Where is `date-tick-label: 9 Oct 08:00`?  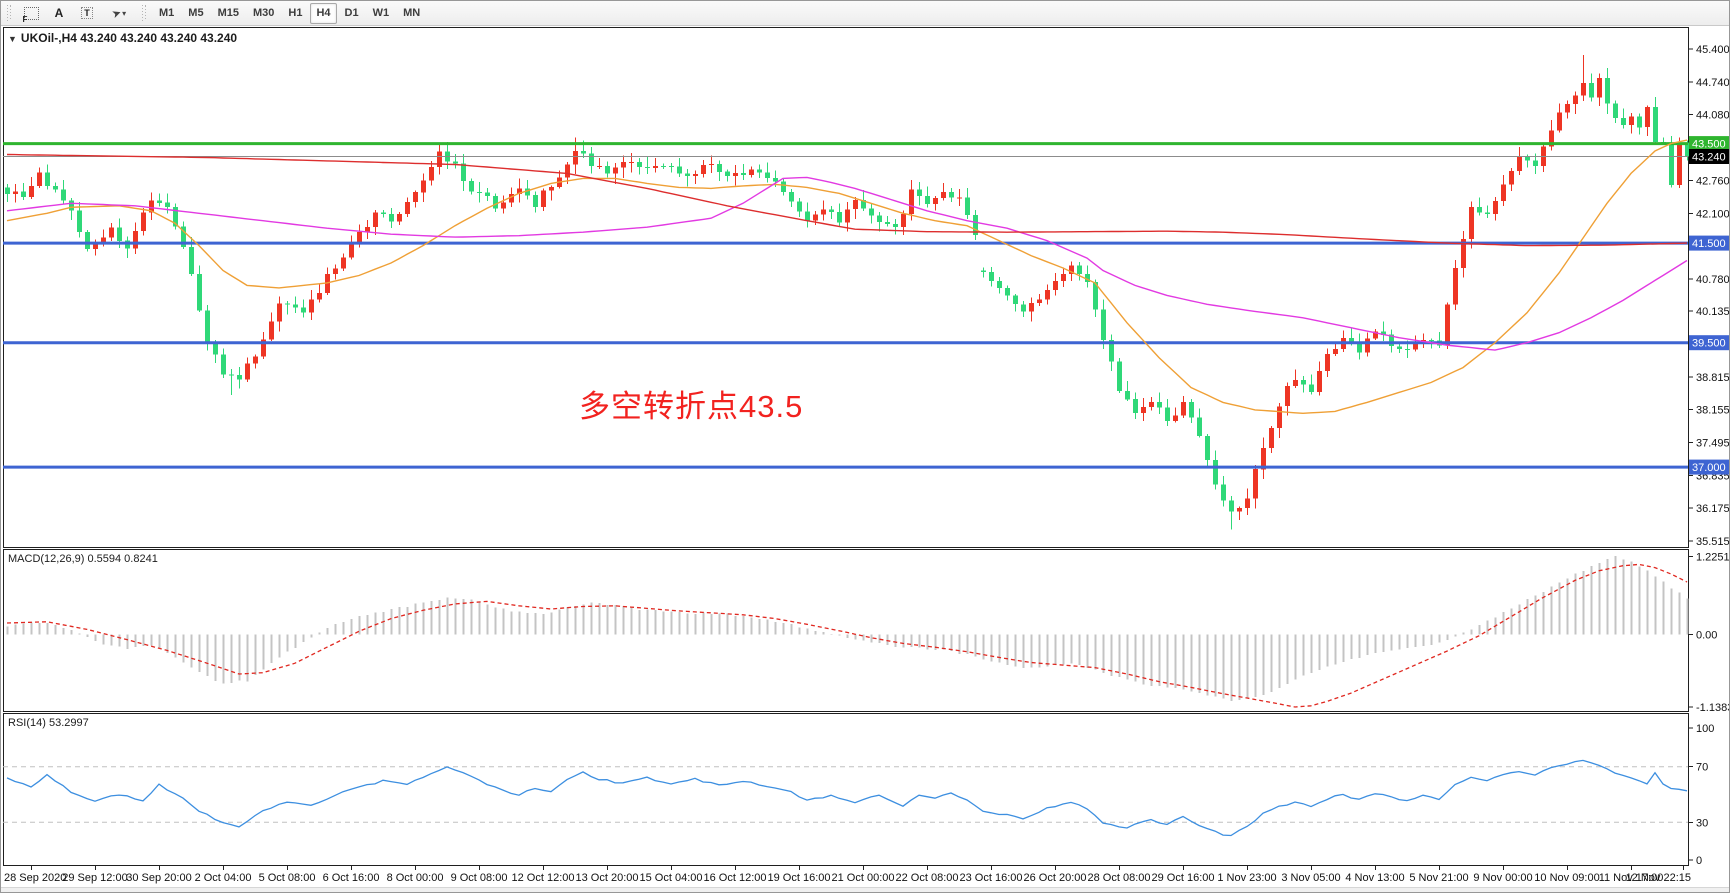
date-tick-label: 9 Oct 08:00 is located at coordinates (479, 878).